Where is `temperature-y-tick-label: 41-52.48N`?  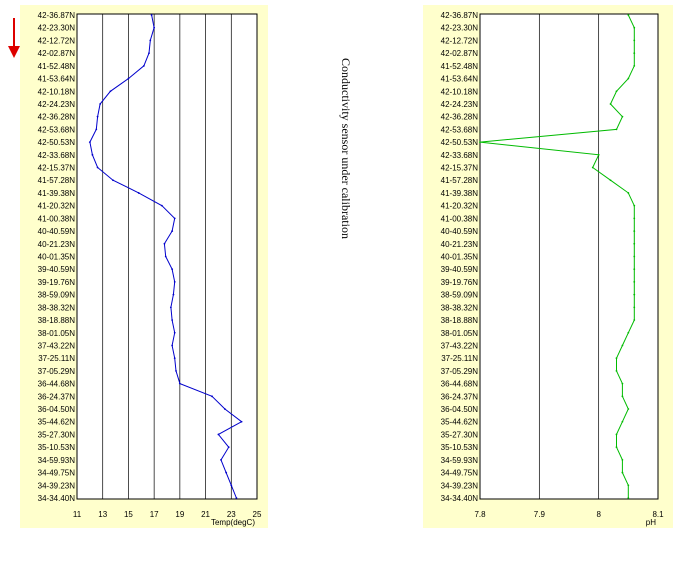
temperature-y-tick-label: 41-52.48N is located at coordinates (57, 66).